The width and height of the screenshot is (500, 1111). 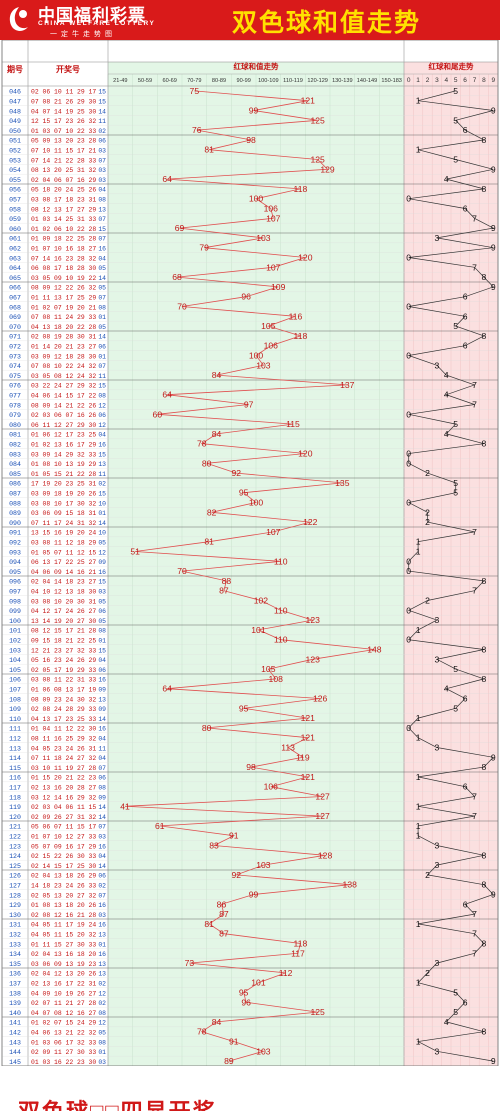 I want to click on issue-number: 047, so click(x=15, y=102).